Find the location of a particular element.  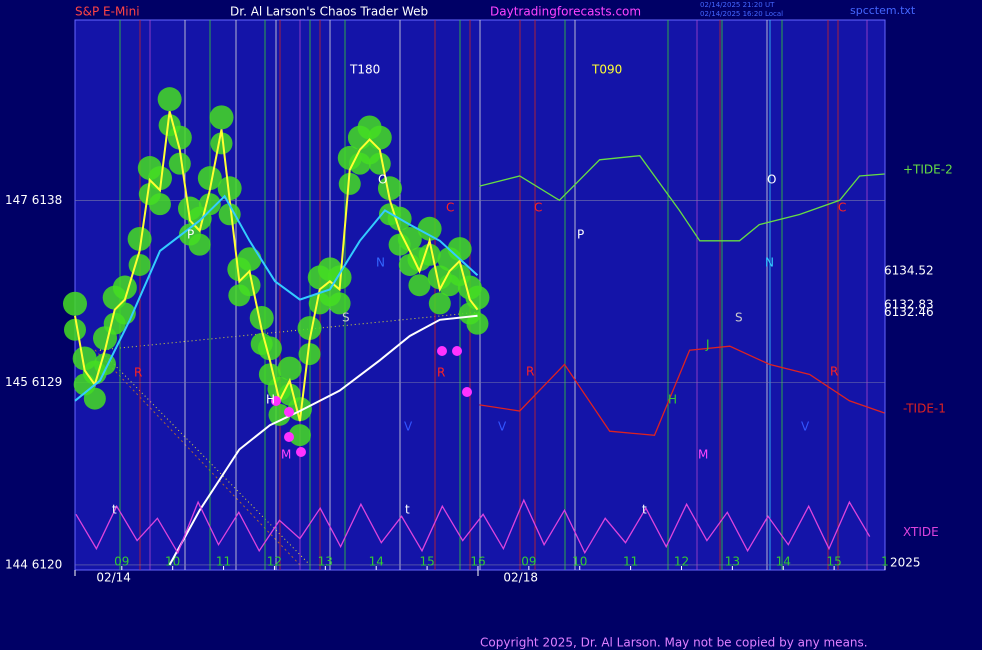

file-name: spcctem.txt is located at coordinates (883, 10).